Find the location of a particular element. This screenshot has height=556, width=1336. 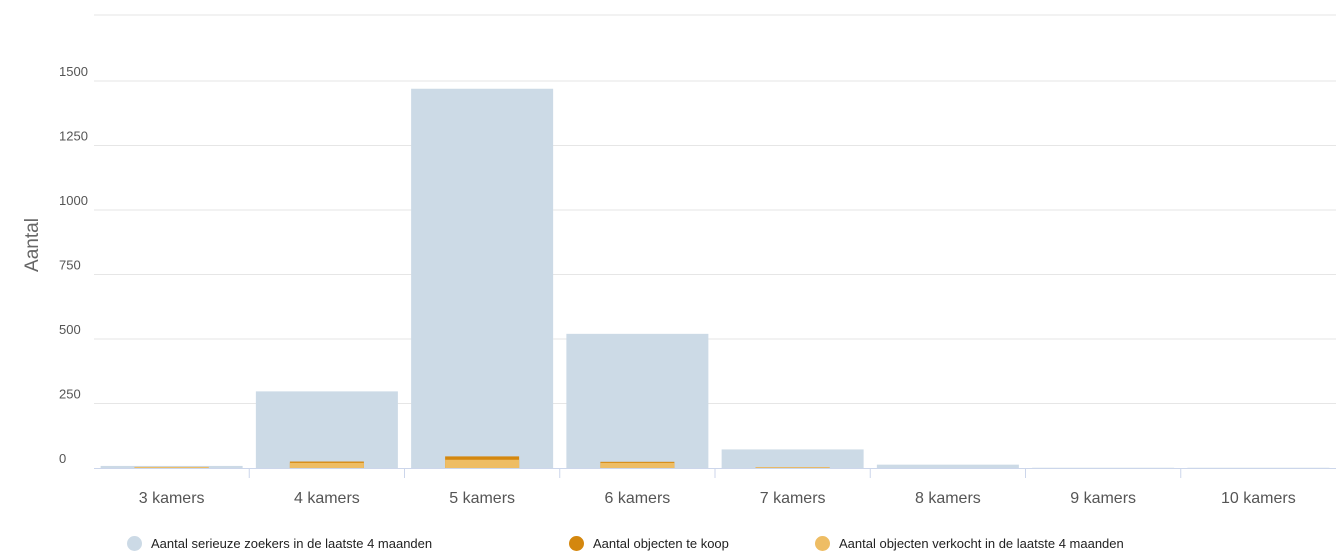

y-axis-ticks: 0 250 500 750 1000 1250 1500 is located at coordinates (73, 265).